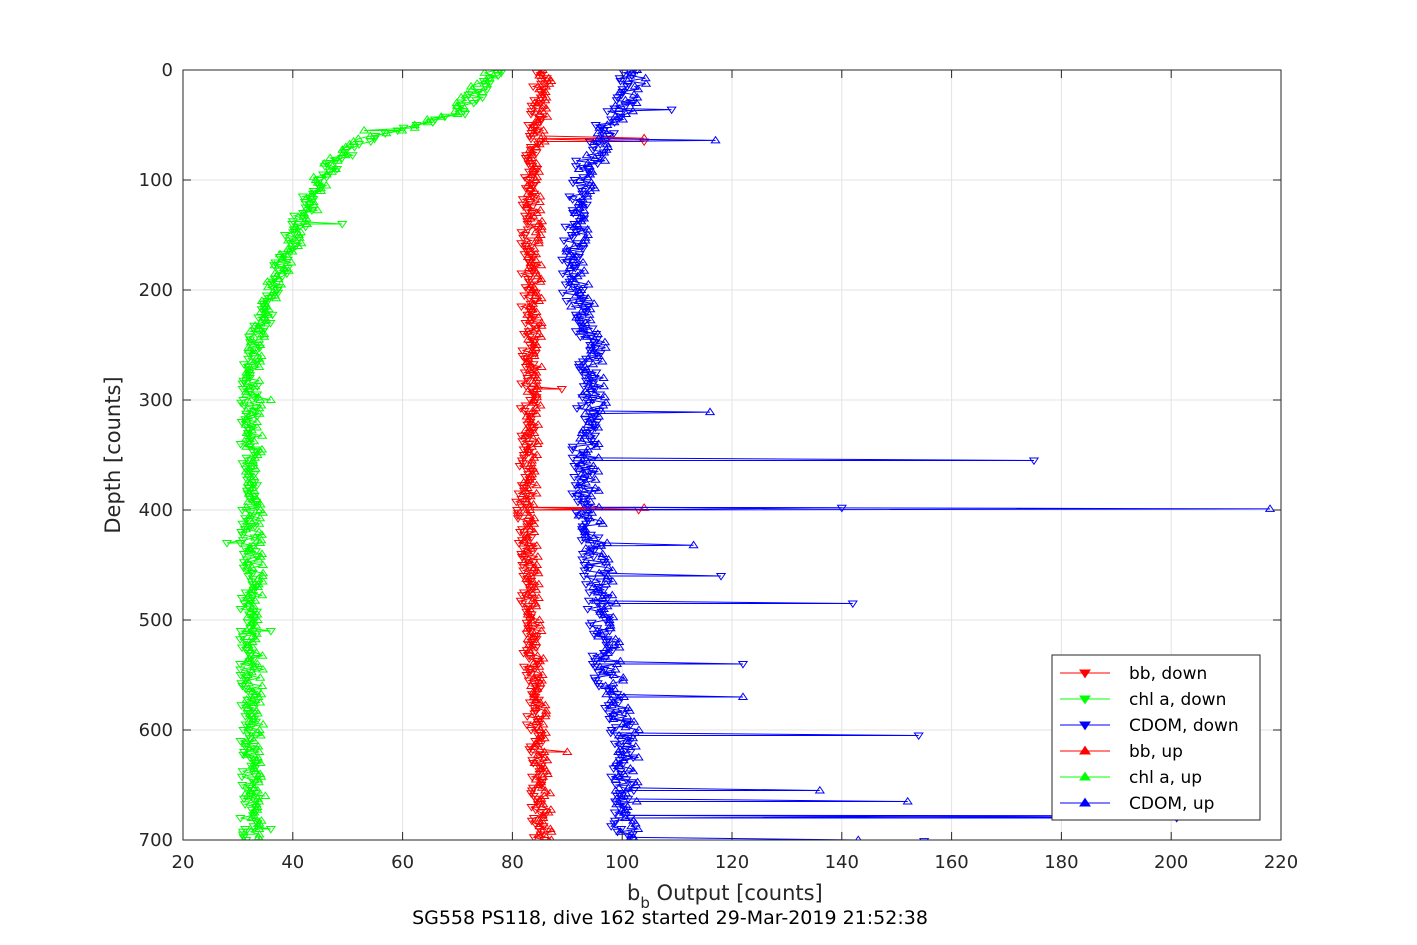  What do you see at coordinates (156, 730) in the screenshot?
I see `y-tick-label: 600` at bounding box center [156, 730].